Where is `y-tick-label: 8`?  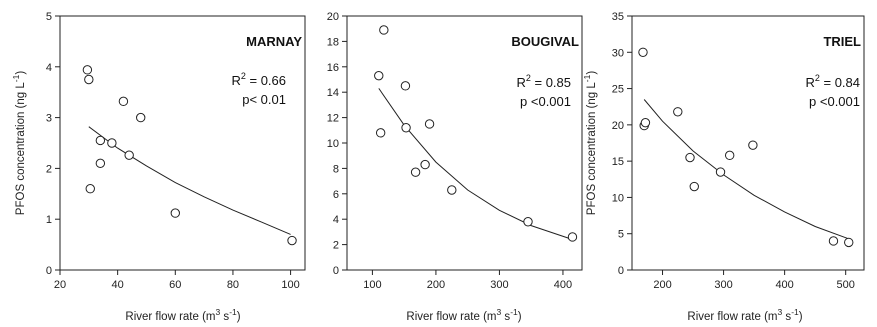
y-tick-label: 8 is located at coordinates (336, 169).